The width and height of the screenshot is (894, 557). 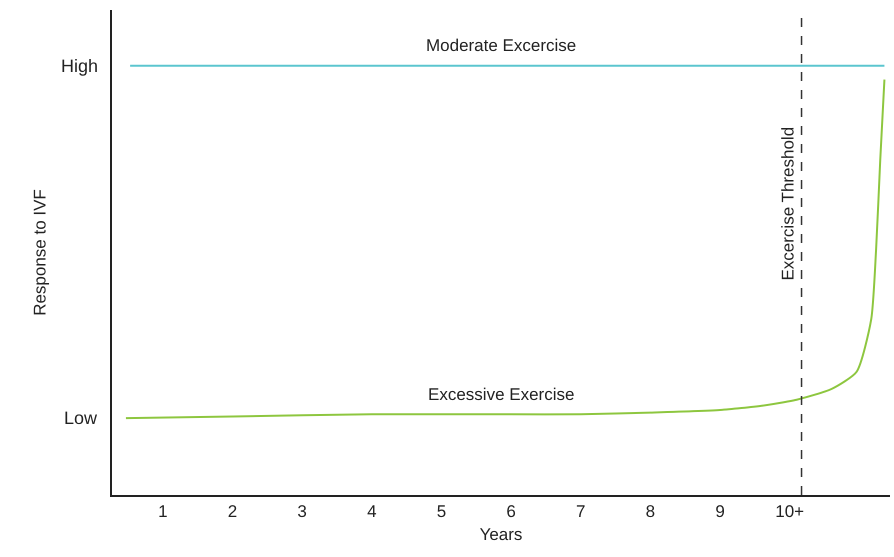 I want to click on ref-line-label: Excercise Threshold, so click(x=788, y=203).